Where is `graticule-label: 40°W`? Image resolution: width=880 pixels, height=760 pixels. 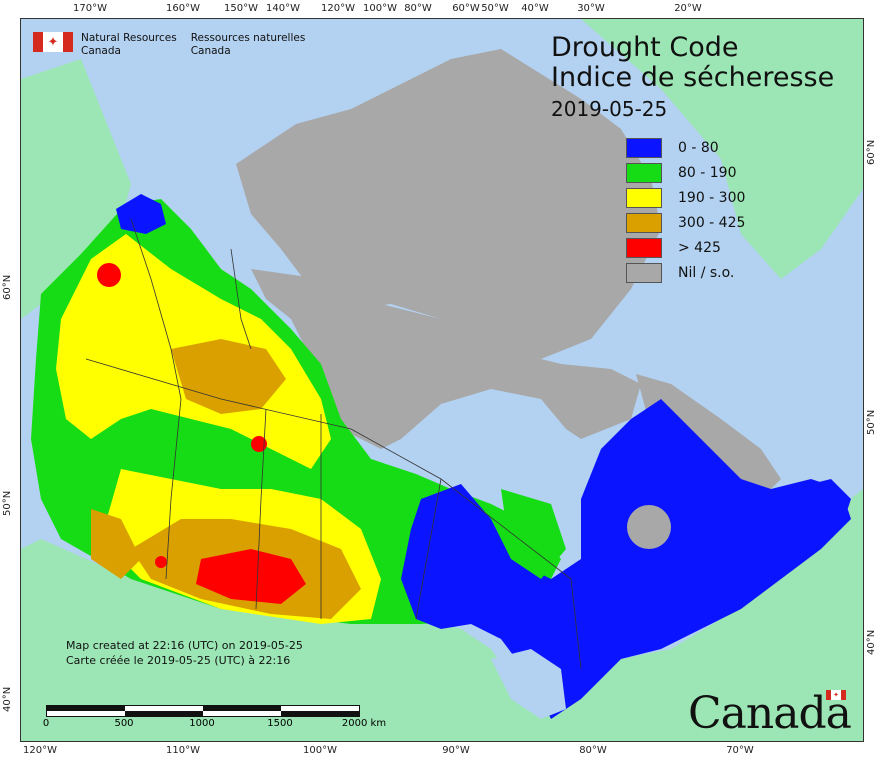 graticule-label: 40°W is located at coordinates (535, 8).